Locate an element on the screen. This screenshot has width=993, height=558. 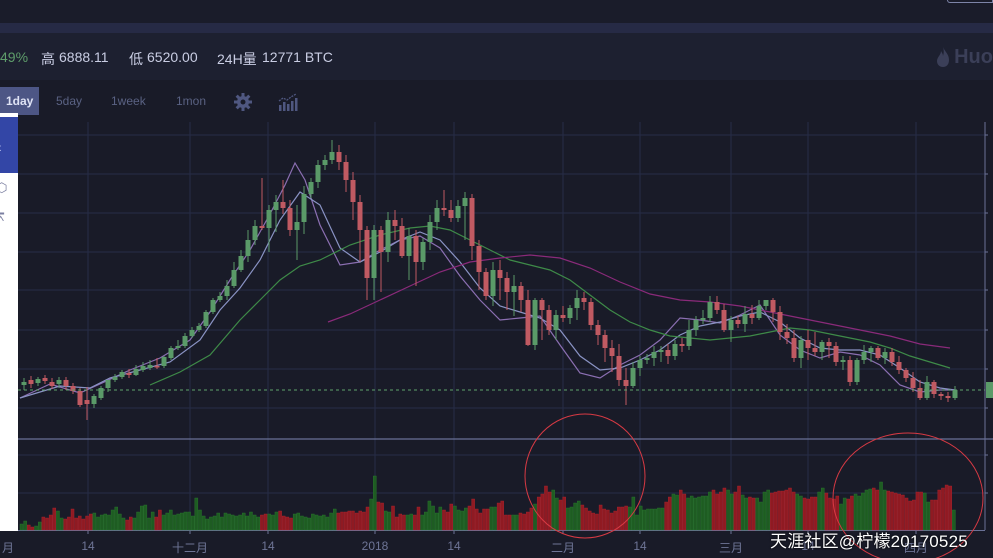
pin-icon: ⩞ is located at coordinates (2, 217).